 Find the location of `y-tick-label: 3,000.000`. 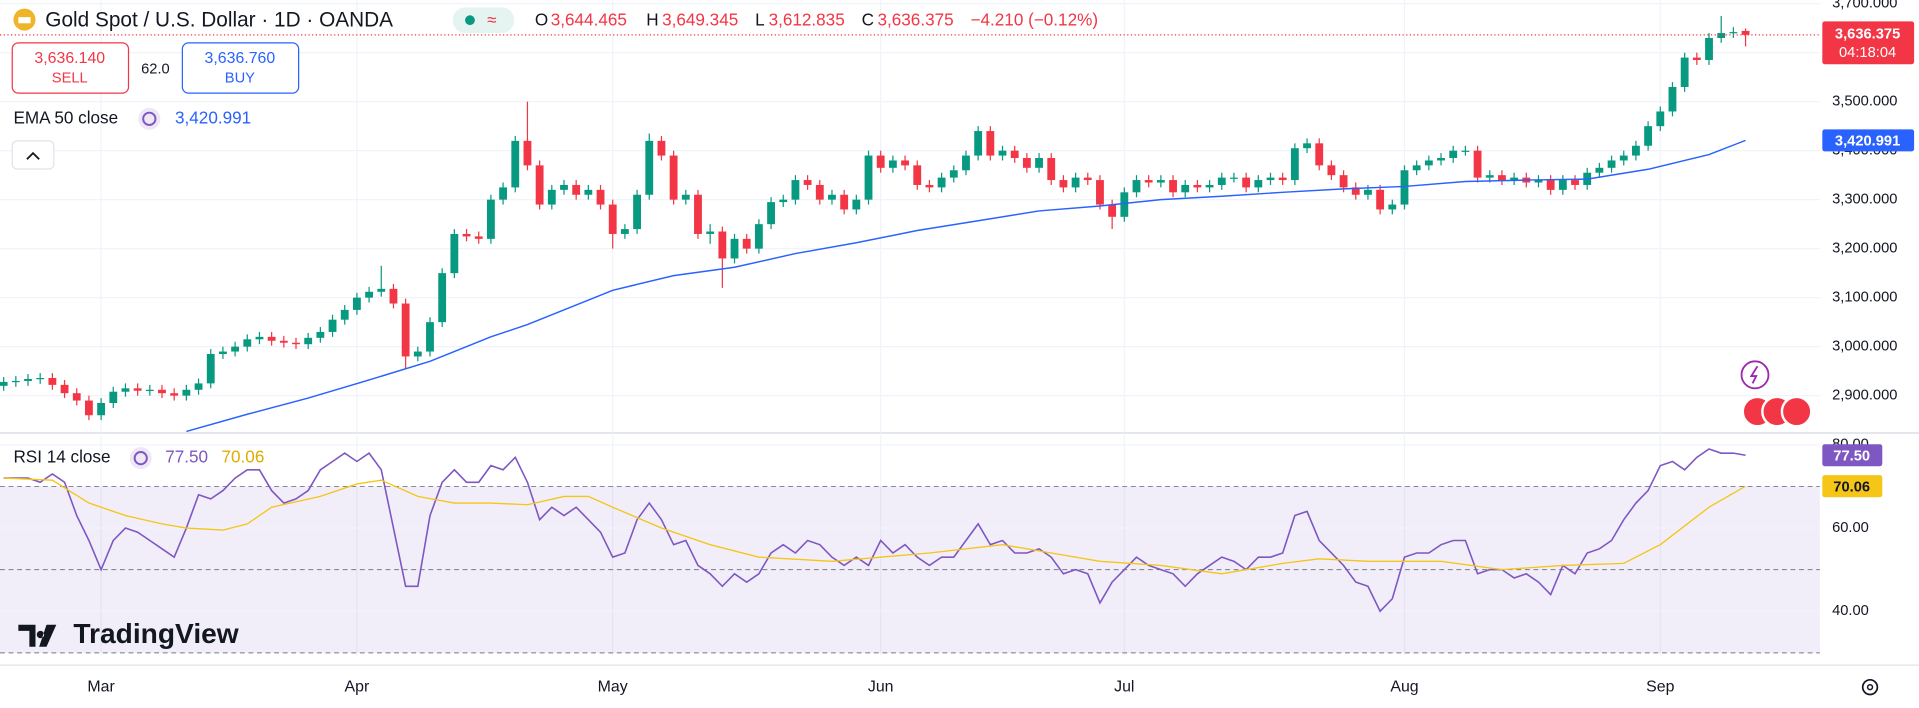

y-tick-label: 3,000.000 is located at coordinates (1864, 347).